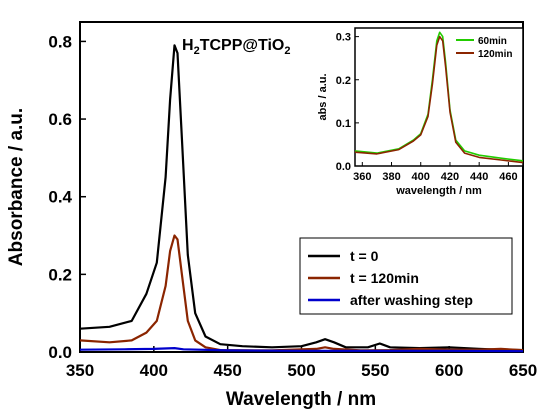 Image resolution: width=550 pixels, height=420 pixels. What do you see at coordinates (188, 45) in the screenshot?
I see `title-part-h: H` at bounding box center [188, 45].